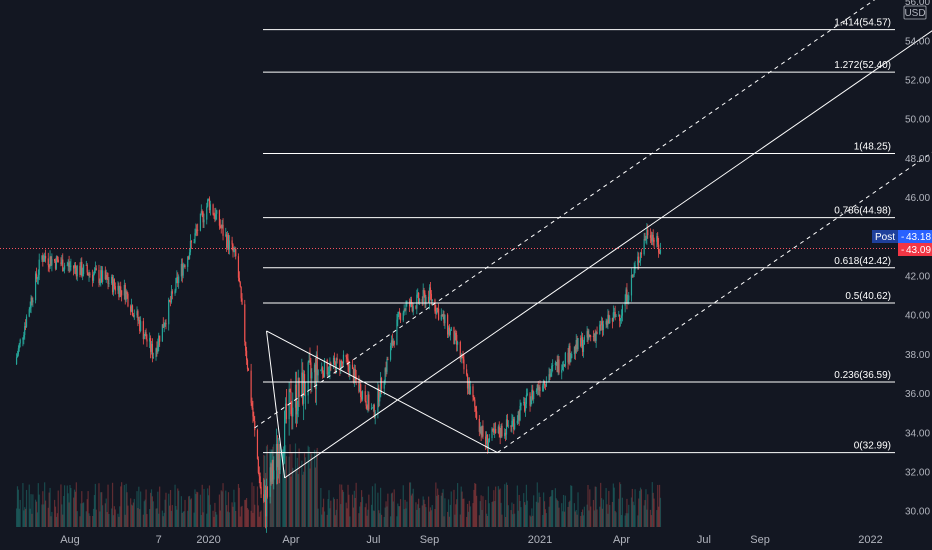 This screenshot has width=932, height=550. Describe the element at coordinates (471, 540) in the screenshot. I see `time-axis: Aug 7 2020 Apr Jul Sep 2021 Apr Jul Sep 2022` at that location.